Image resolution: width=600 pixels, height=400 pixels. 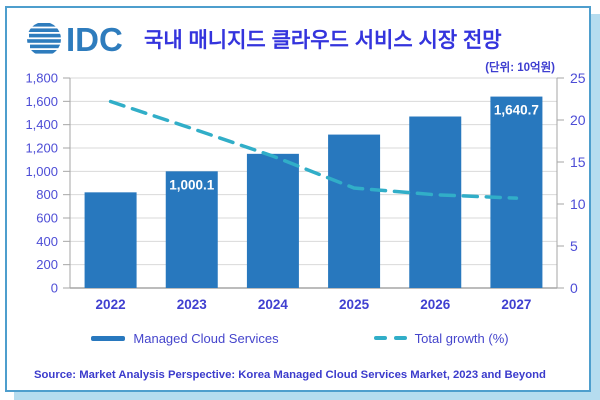 What do you see at coordinates (108, 338) in the screenshot?
I see `bar-series-marker` at bounding box center [108, 338].